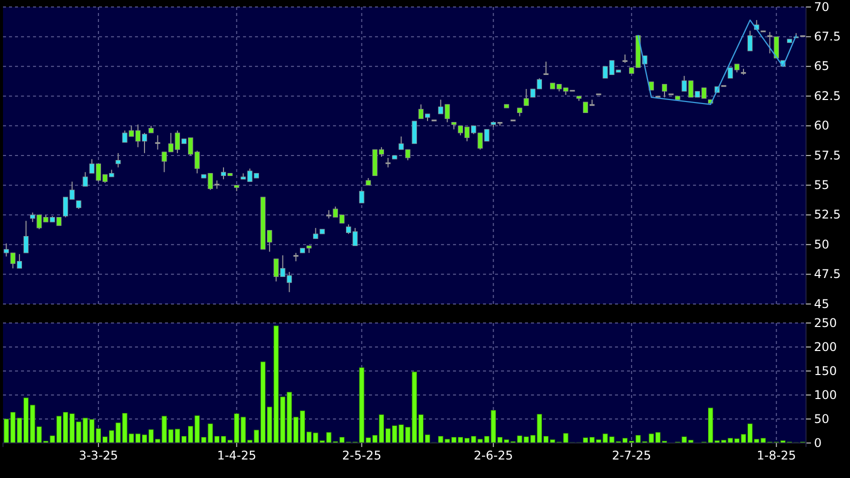  I want to click on x-tick-label: 2-7-25, so click(632, 455).